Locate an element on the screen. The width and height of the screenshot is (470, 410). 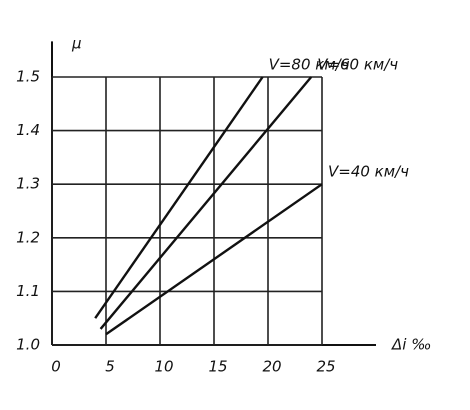
x-tick-label: 5 is located at coordinates (110, 367).